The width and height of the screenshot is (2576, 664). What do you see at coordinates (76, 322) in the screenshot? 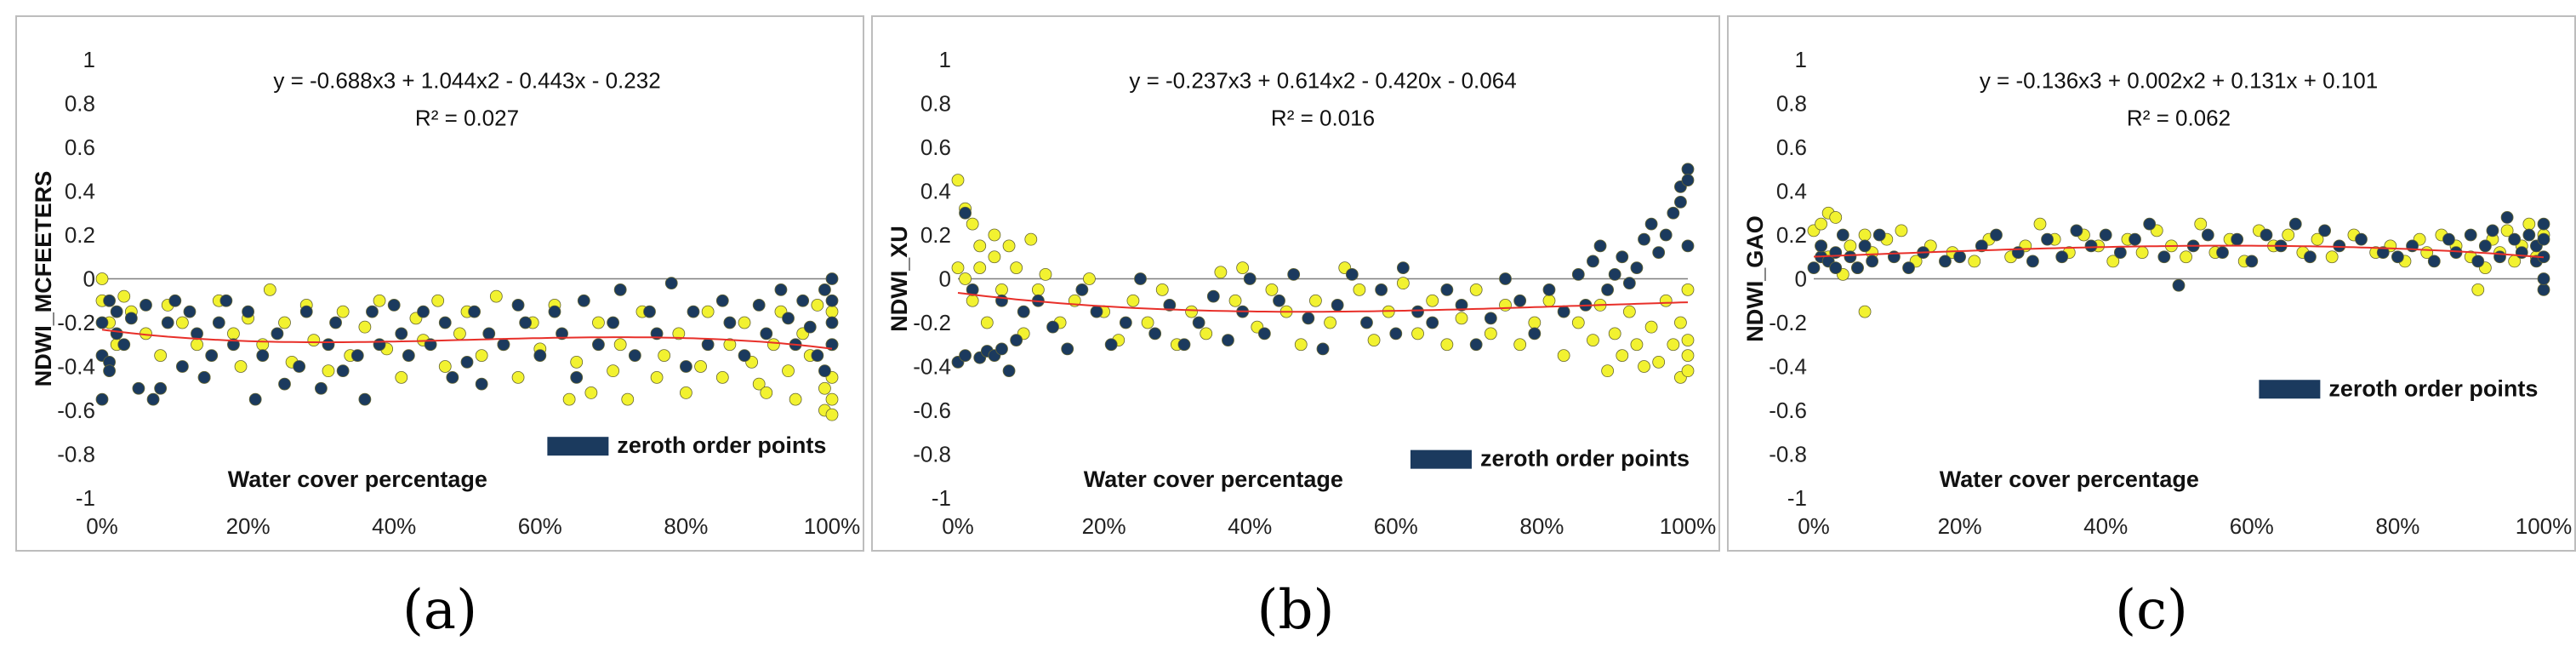
I see `y-tick-label: -0.2` at bounding box center [76, 322].